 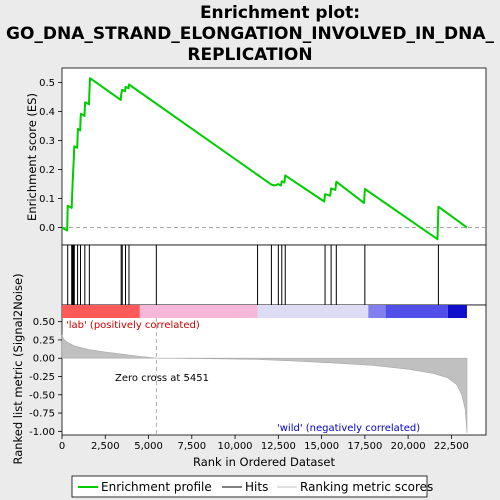 What do you see at coordinates (47, 83) in the screenshot?
I see `es-ytick-label: 0.5` at bounding box center [47, 83].